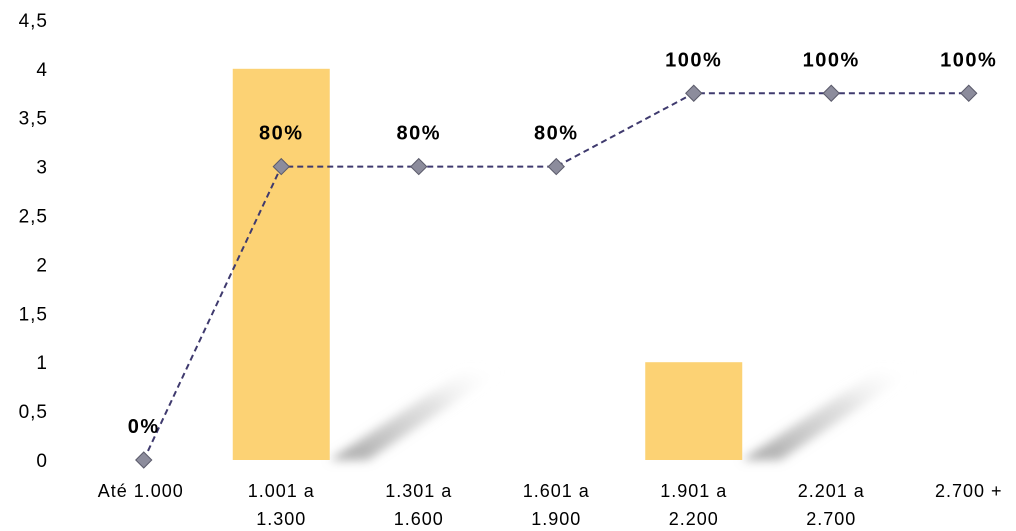  What do you see at coordinates (281, 491) in the screenshot?
I see `x-tick-label: 1.001 a` at bounding box center [281, 491].